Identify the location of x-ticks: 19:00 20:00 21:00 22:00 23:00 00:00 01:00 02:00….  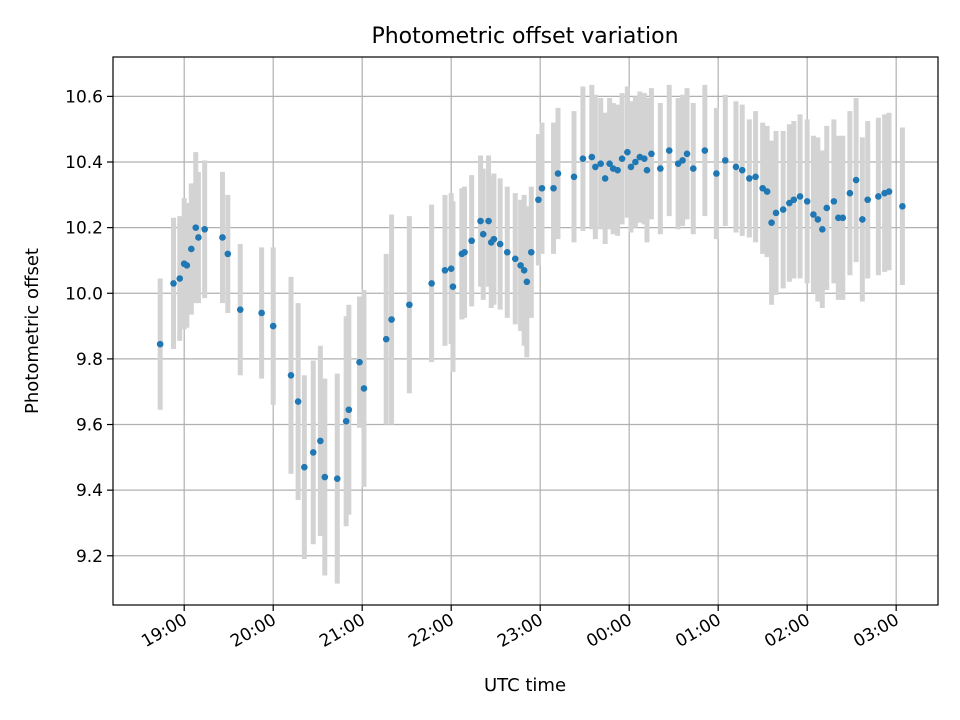
(520, 628).